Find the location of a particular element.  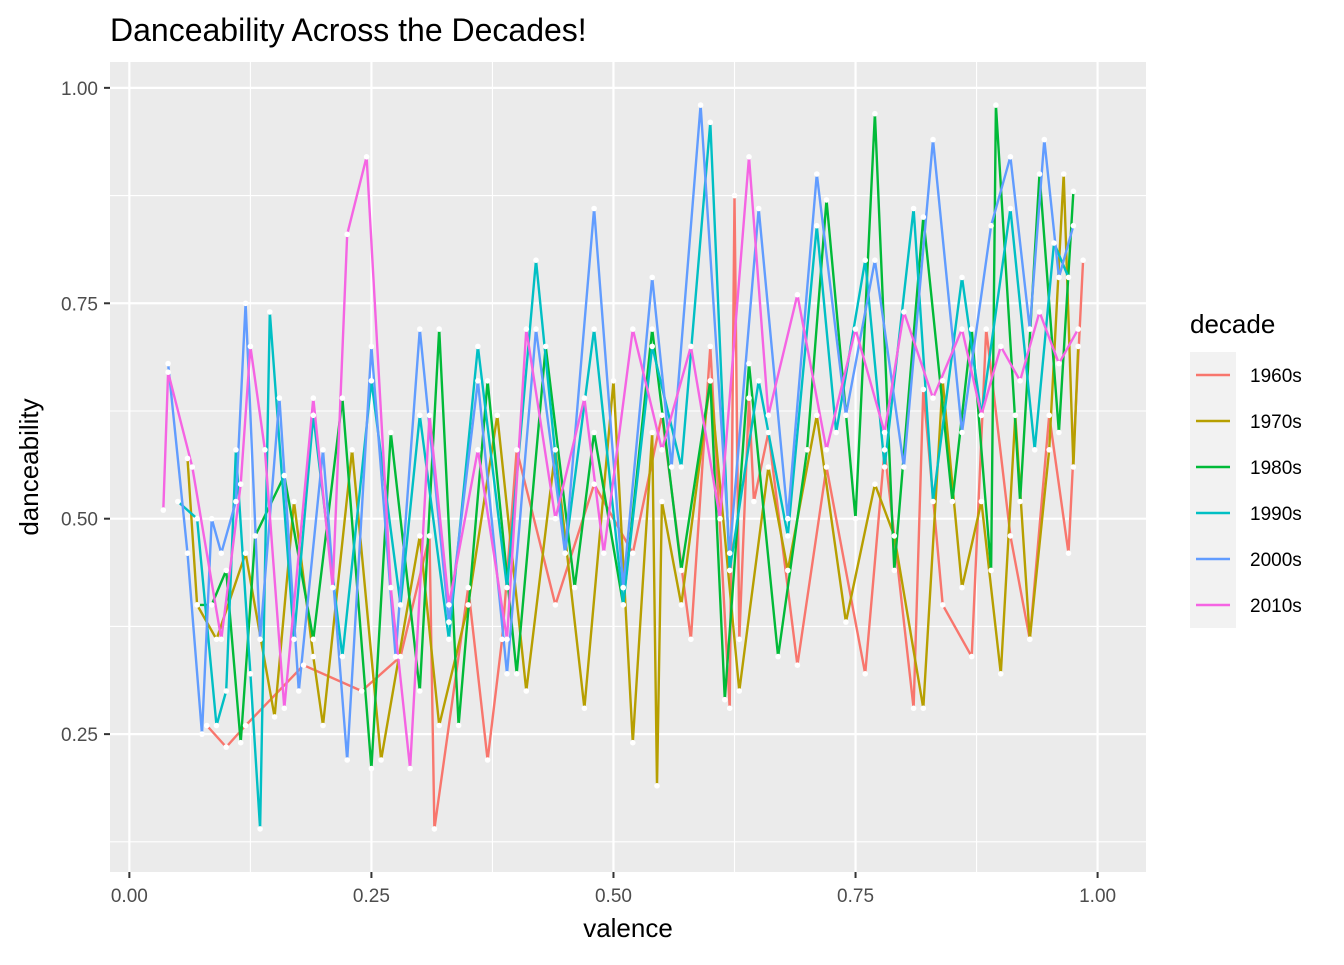

legend-label-1980s: 1980s is located at coordinates (1276, 468).